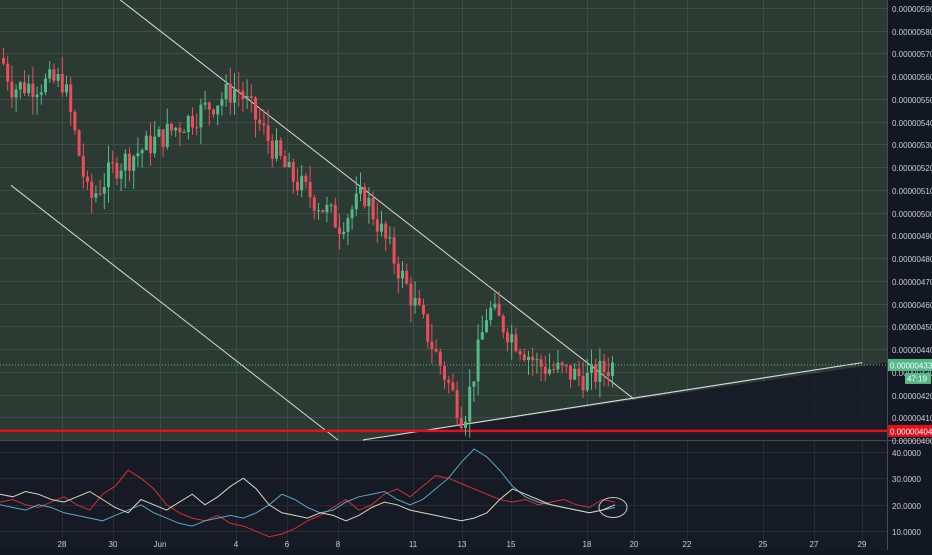 The image size is (932, 555). Describe the element at coordinates (912, 32) in the screenshot. I see `y-tick-label: 0.00000580` at that location.